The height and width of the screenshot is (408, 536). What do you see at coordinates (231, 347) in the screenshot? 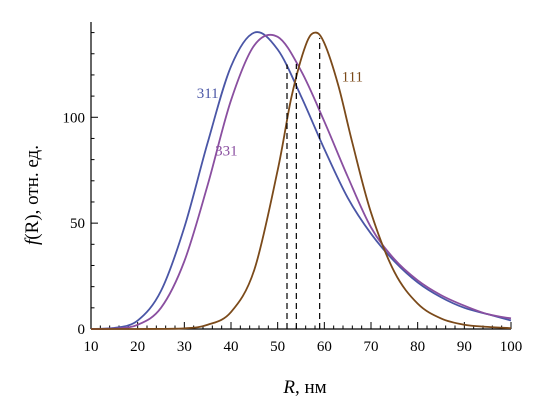
I see `x-tick-label: 40` at bounding box center [231, 347].